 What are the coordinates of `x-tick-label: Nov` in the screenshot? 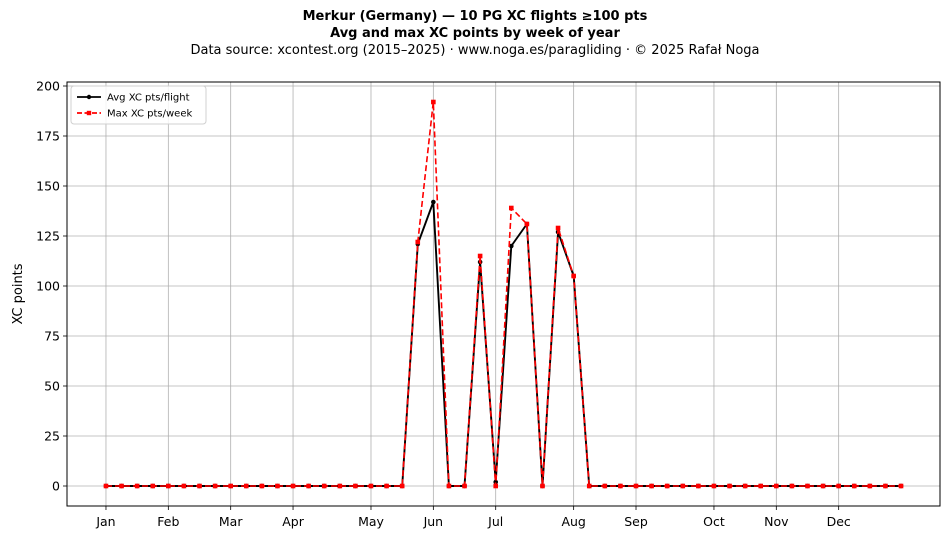 It's located at (776, 521).